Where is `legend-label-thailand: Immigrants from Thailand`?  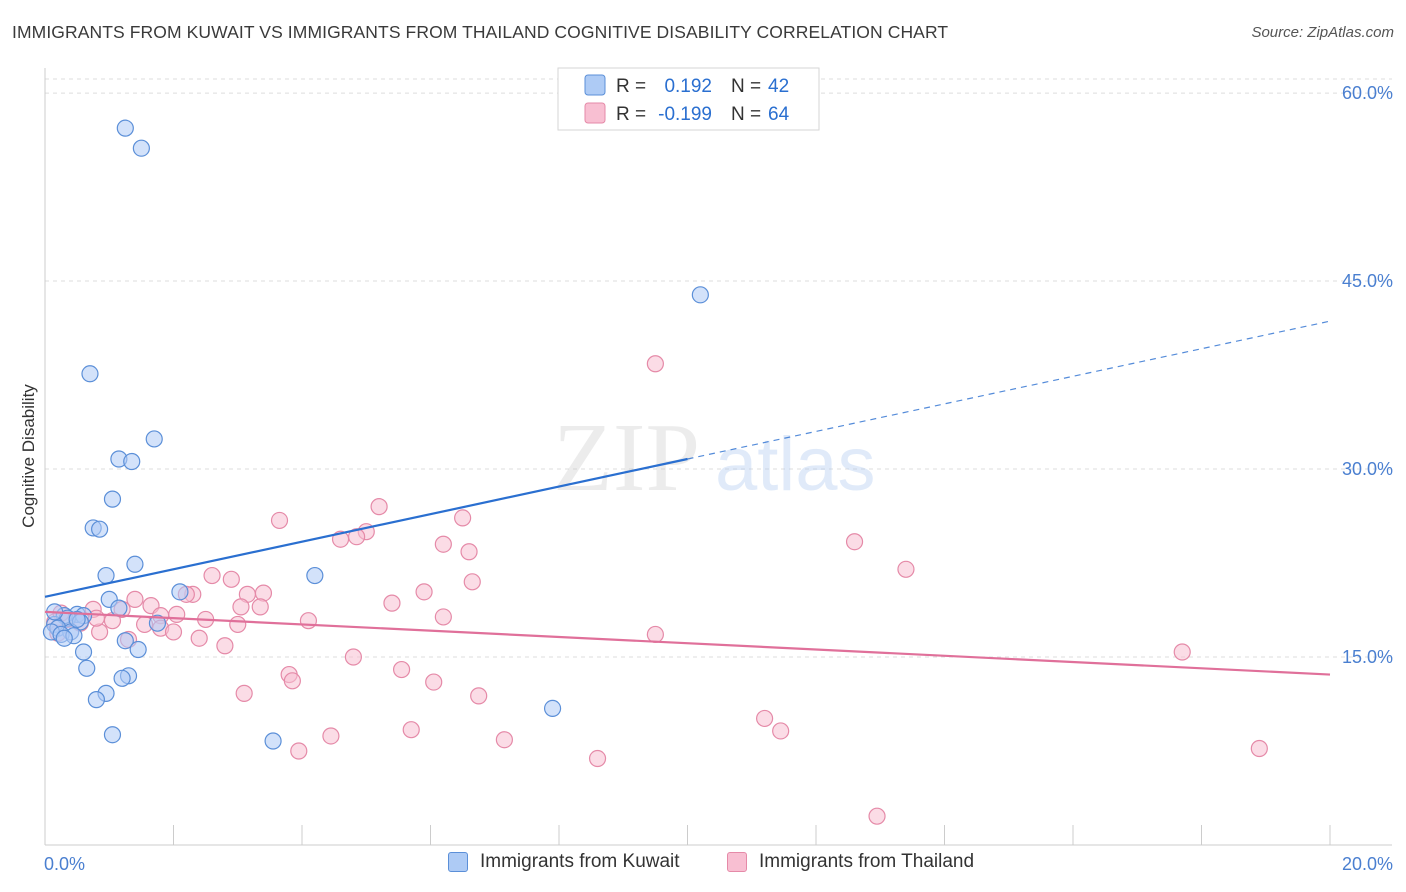 legend-label-thailand: Immigrants from Thailand is located at coordinates (867, 861).